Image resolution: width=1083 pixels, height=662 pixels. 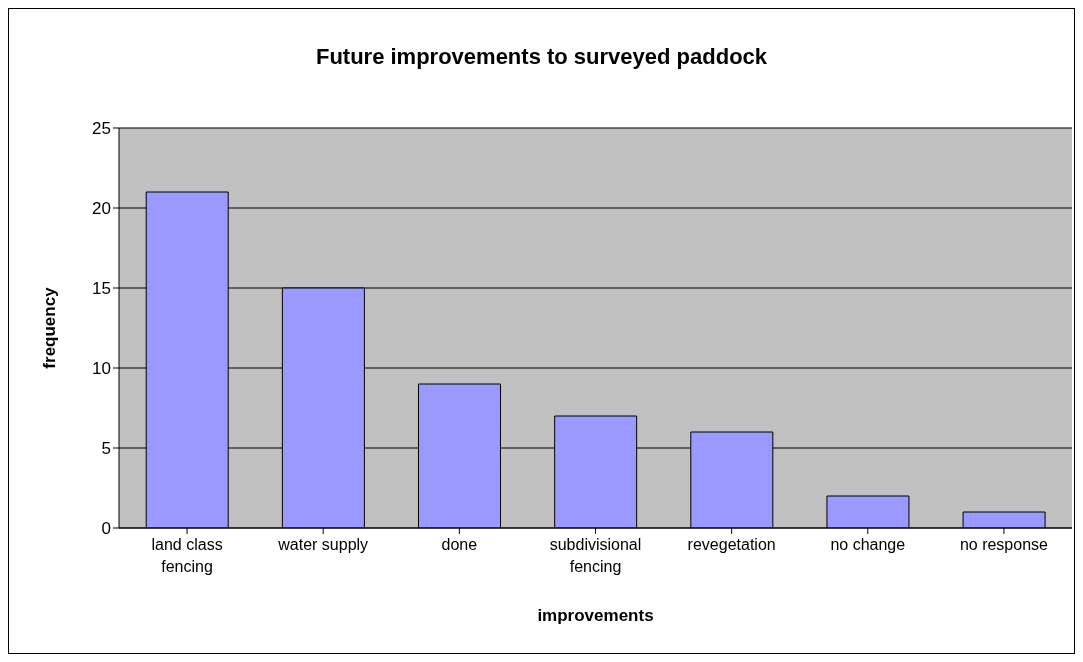 What do you see at coordinates (187, 555) in the screenshot?
I see `x-tick-label: land class fencing` at bounding box center [187, 555].